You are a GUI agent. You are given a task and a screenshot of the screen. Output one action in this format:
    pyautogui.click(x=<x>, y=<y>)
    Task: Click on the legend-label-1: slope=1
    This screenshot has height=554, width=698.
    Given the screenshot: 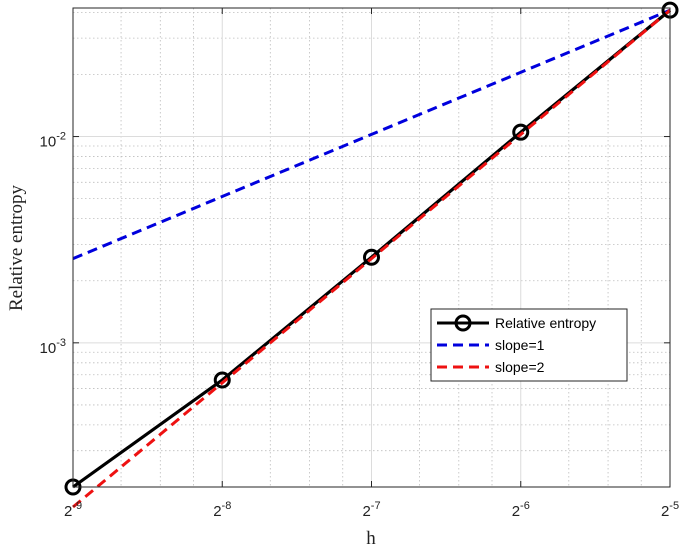 What is the action you would take?
    pyautogui.click(x=520, y=345)
    